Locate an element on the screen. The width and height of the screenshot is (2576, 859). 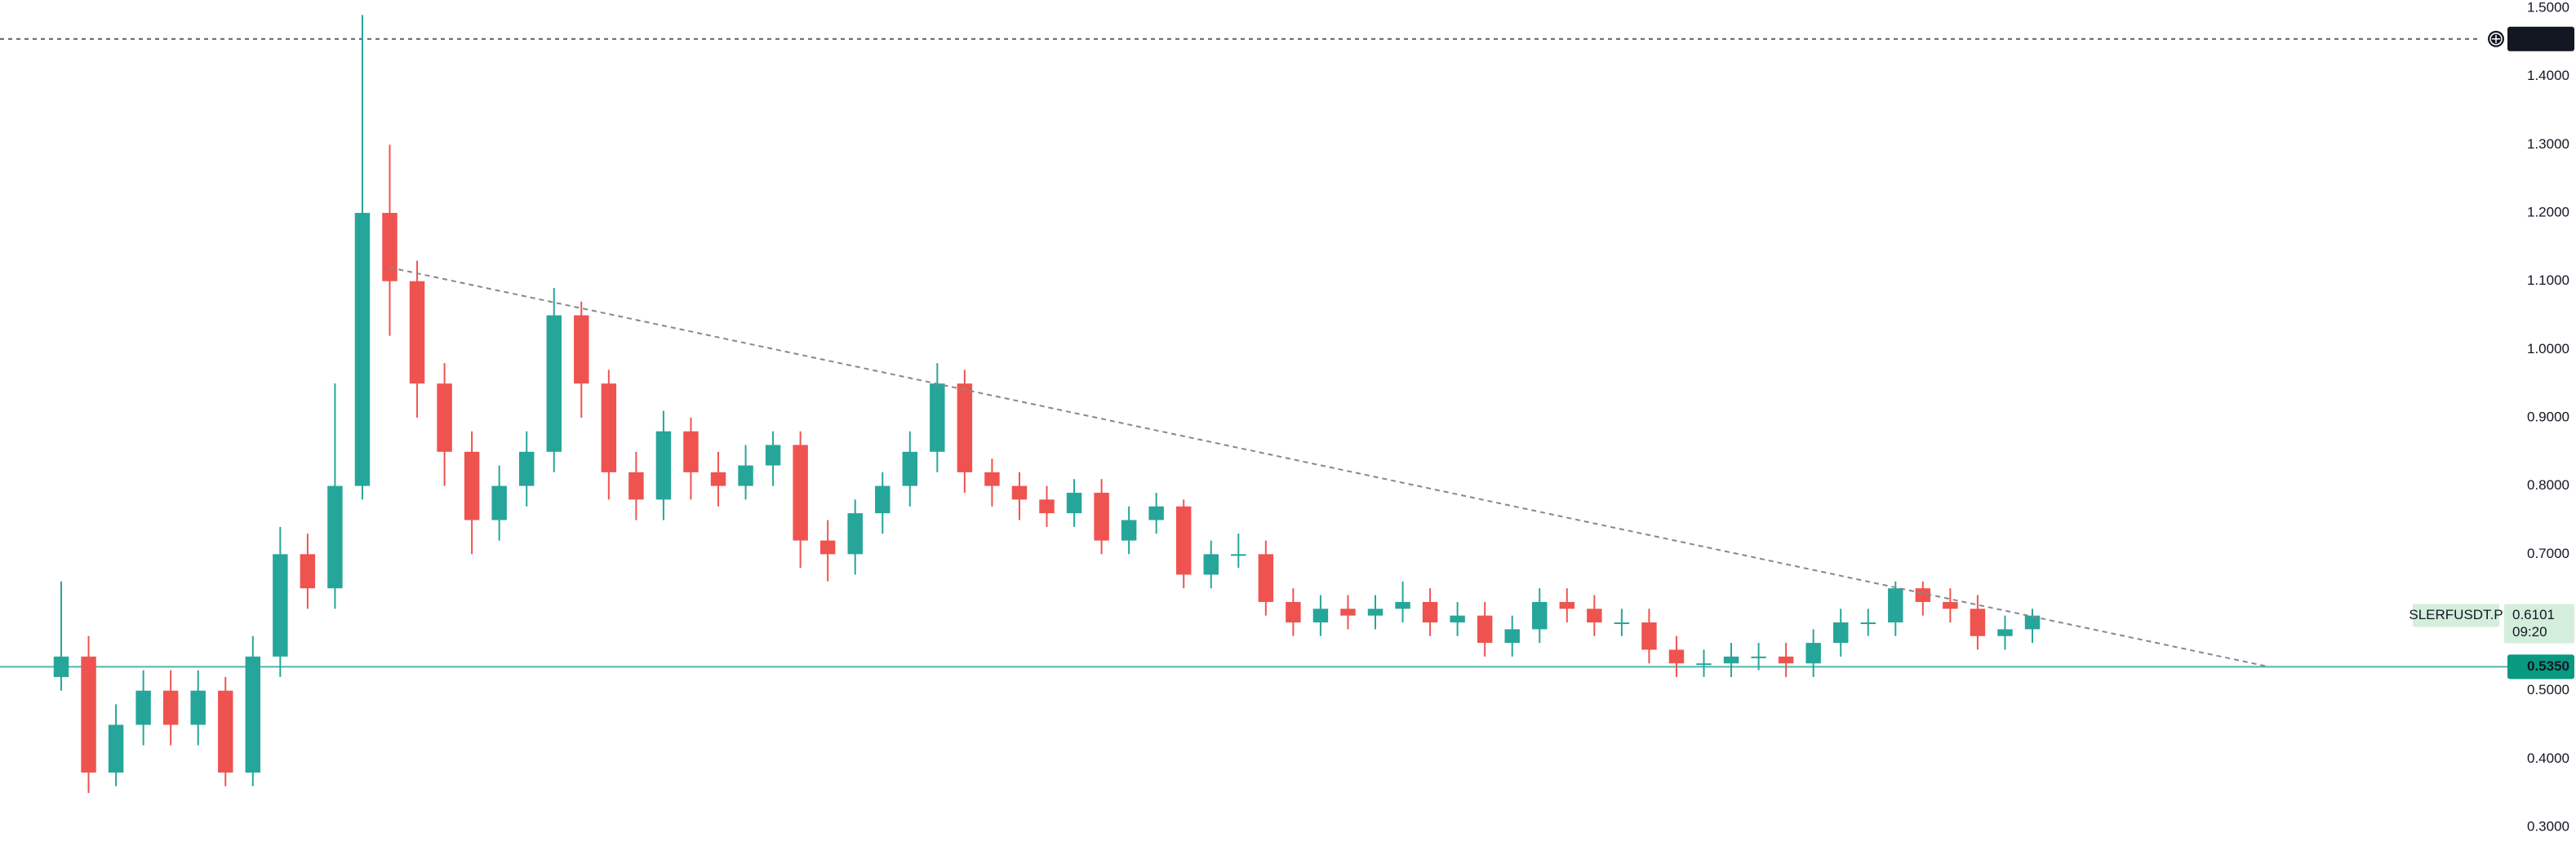
support-label-box is located at coordinates (2540, 667).